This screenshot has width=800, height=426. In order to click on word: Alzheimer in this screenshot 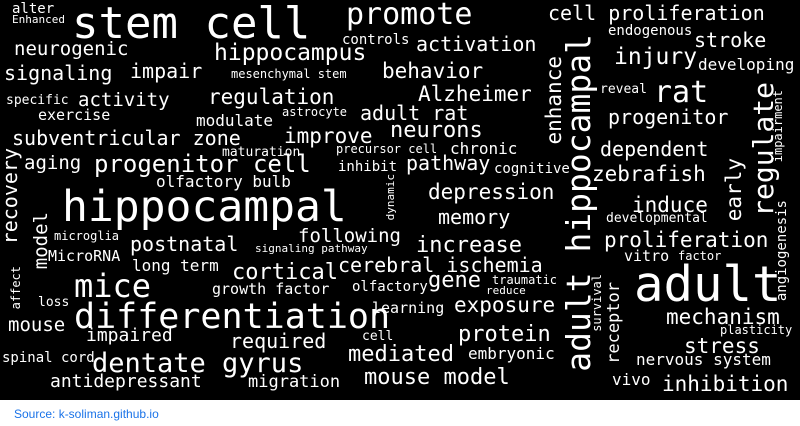, I will do `click(475, 94)`.